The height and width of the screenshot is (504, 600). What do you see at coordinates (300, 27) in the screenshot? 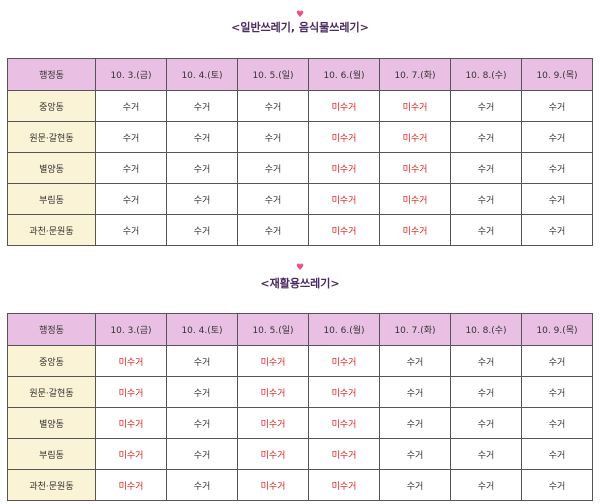
I see `section-title-general-food: <일반쓰레기, 음식물쓰레기>` at bounding box center [300, 27].